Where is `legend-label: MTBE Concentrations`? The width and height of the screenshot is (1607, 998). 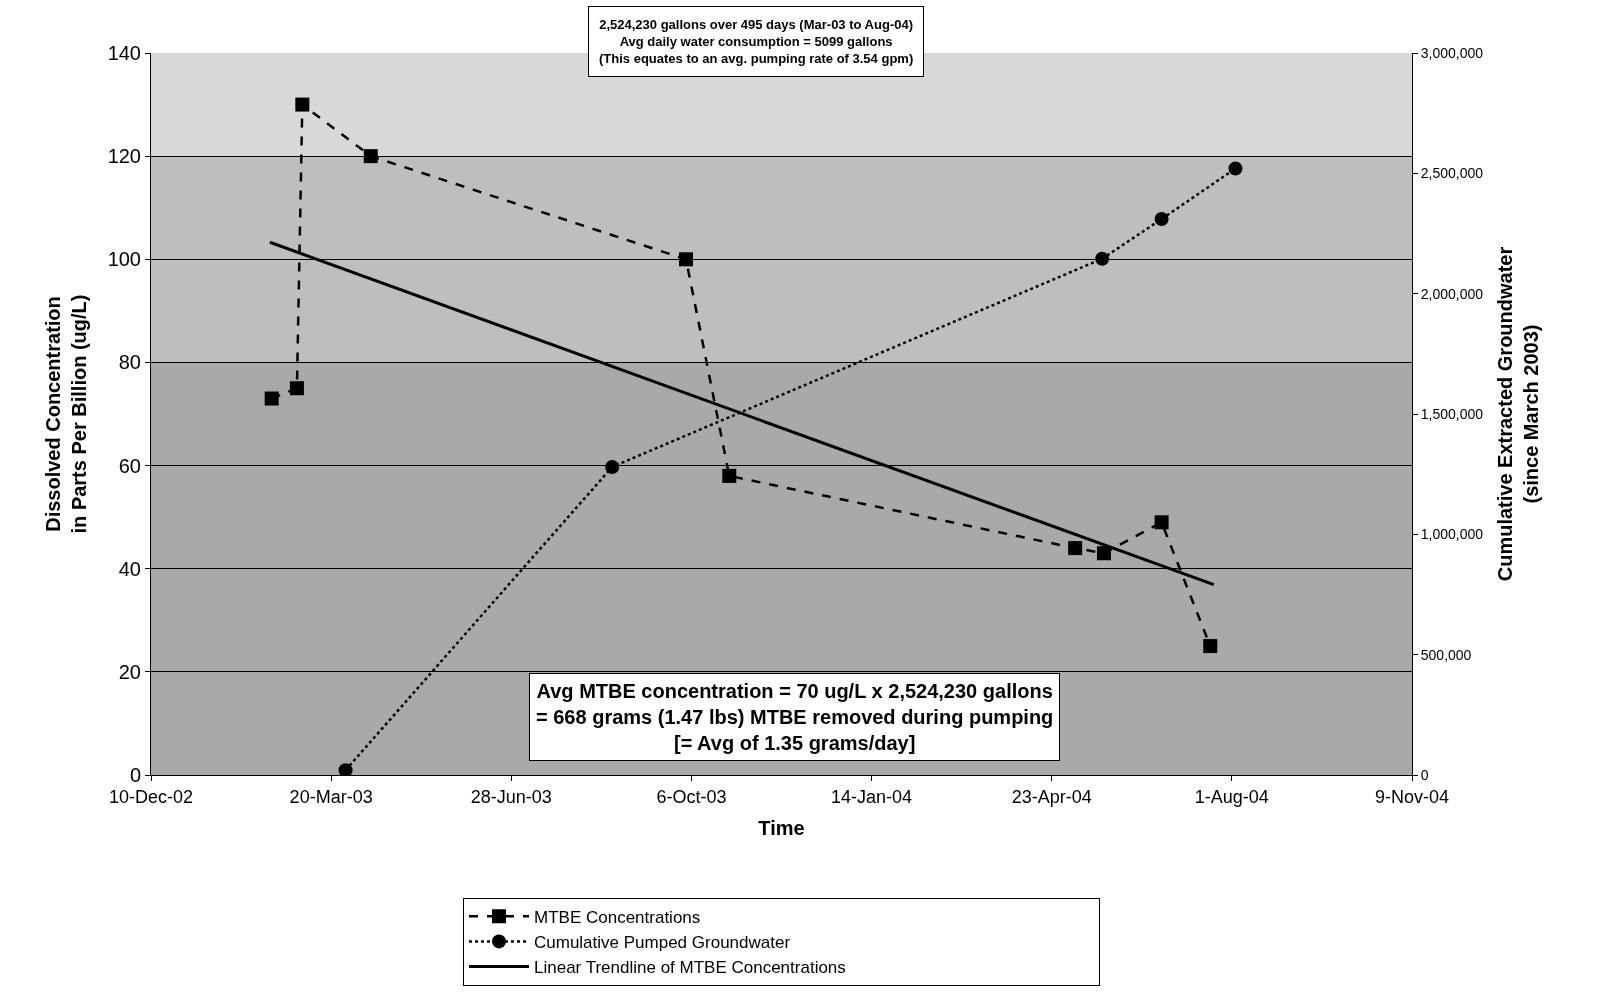 legend-label: MTBE Concentrations is located at coordinates (617, 917).